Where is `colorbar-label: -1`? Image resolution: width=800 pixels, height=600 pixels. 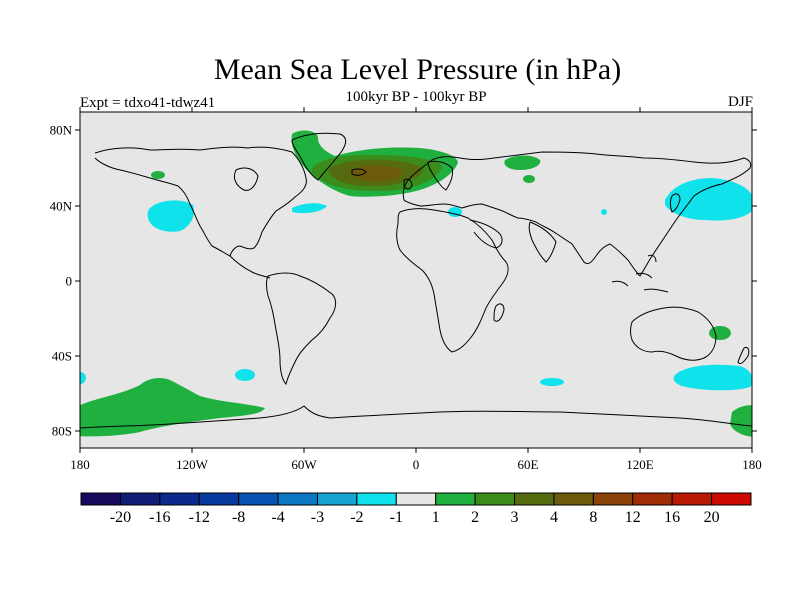
colorbar-label: -1 is located at coordinates (396, 517).